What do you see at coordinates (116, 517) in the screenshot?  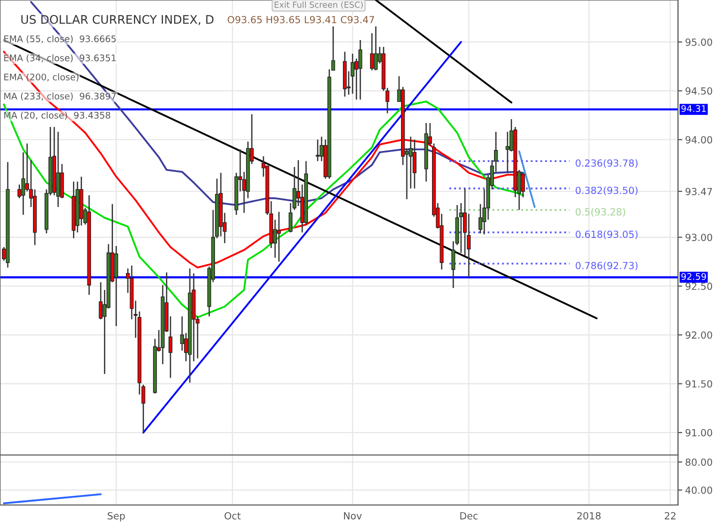 I see `x-tick-label: Sep` at bounding box center [116, 517].